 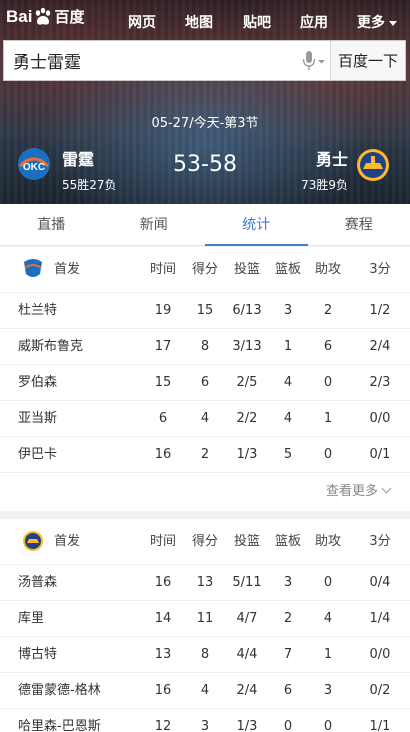 What do you see at coordinates (380, 346) in the screenshot?
I see `player-threes: 2/4` at bounding box center [380, 346].